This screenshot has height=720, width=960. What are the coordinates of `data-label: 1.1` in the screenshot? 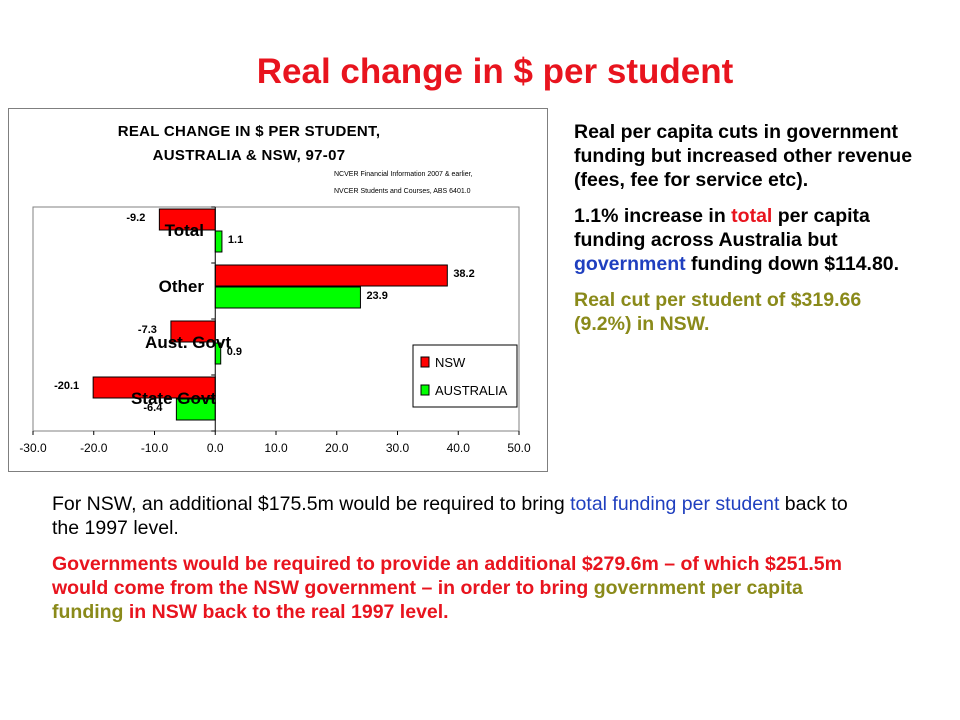 It's located at (235, 240).